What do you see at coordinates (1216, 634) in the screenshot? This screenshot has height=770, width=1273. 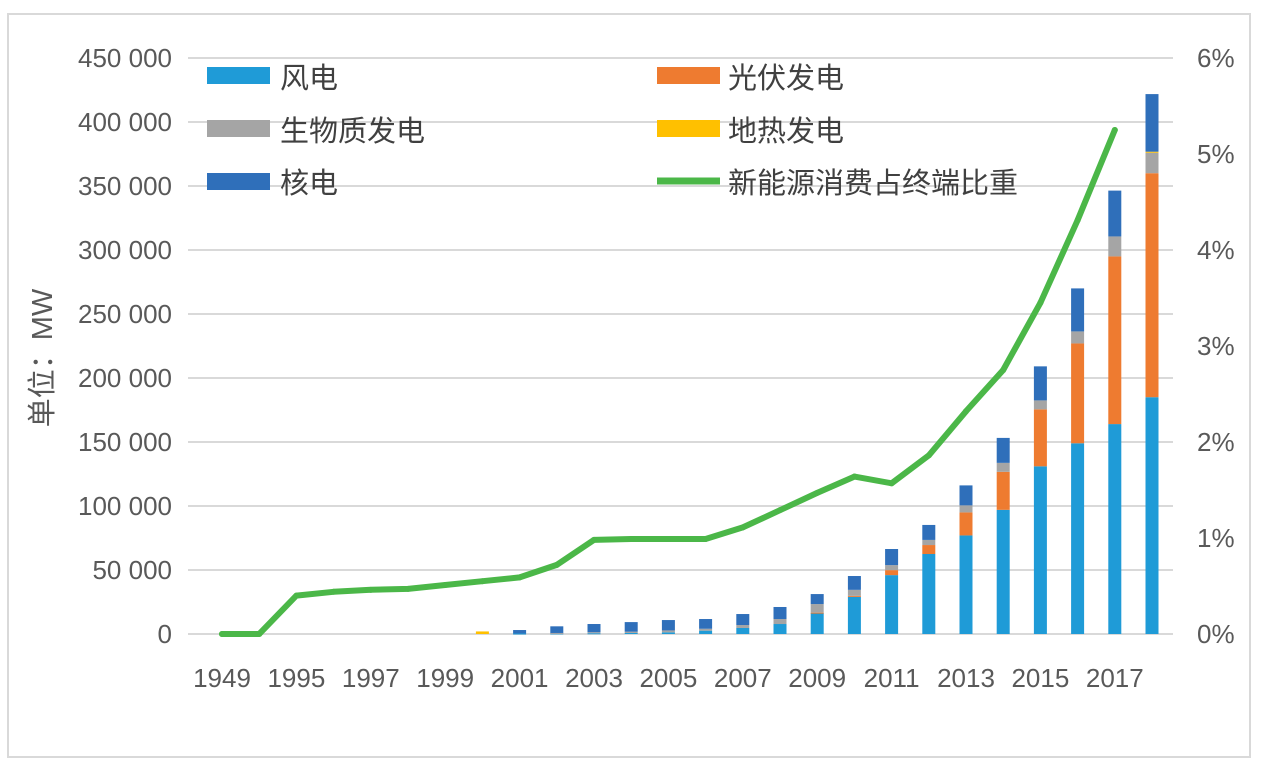 I see `y2-tick-label: 0%` at bounding box center [1216, 634].